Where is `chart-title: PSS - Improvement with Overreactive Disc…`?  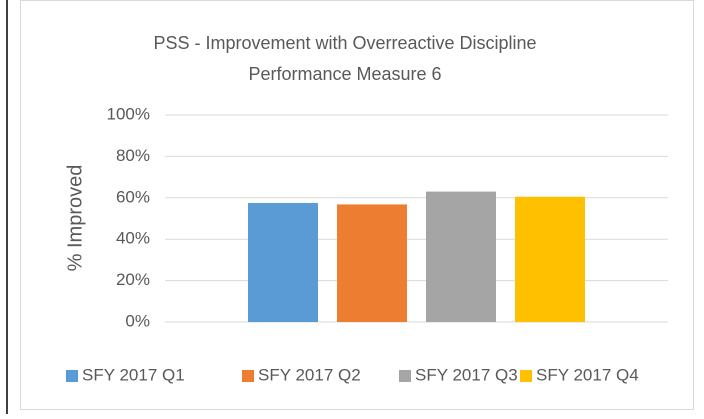
chart-title: PSS - Improvement with Overreactive Disc… is located at coordinates (344, 43).